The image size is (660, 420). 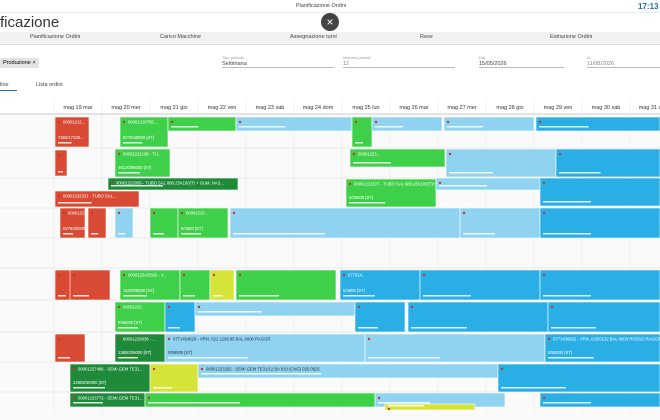 What do you see at coordinates (521, 64) in the screenshot?
I see `from-date: 15/05/2026` at bounding box center [521, 64].